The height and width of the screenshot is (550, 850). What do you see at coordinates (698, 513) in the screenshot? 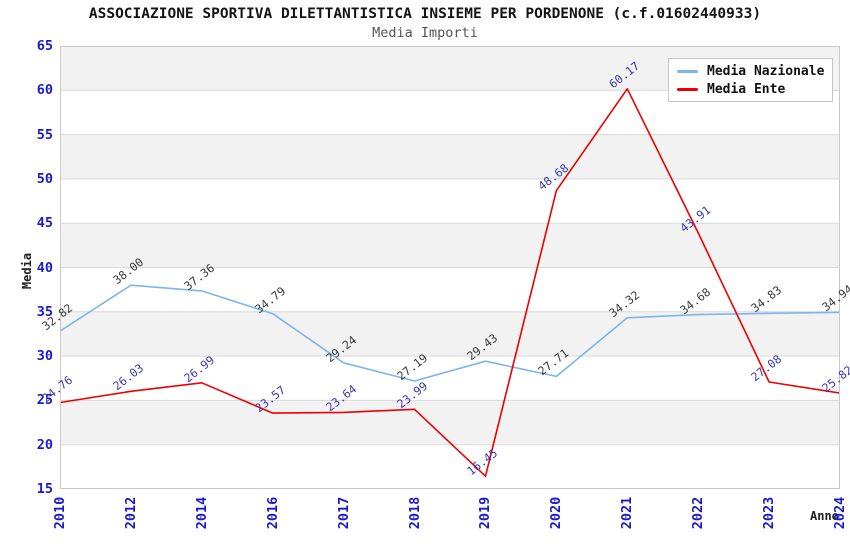
I see `x-tick-label: 2022` at bounding box center [698, 513].